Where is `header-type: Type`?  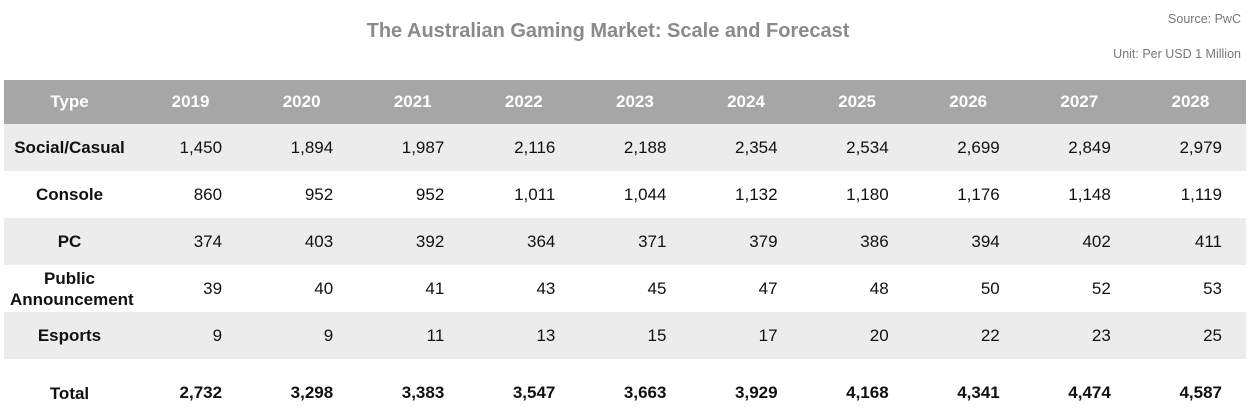
header-type: Type is located at coordinates (69, 102).